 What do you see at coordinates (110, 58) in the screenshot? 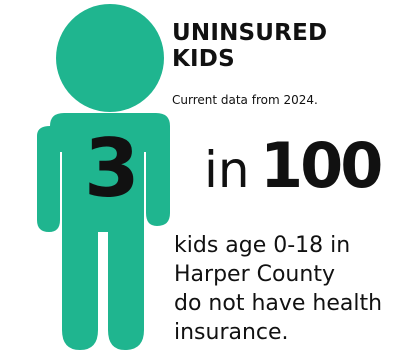
I see `figure-head` at bounding box center [110, 58].